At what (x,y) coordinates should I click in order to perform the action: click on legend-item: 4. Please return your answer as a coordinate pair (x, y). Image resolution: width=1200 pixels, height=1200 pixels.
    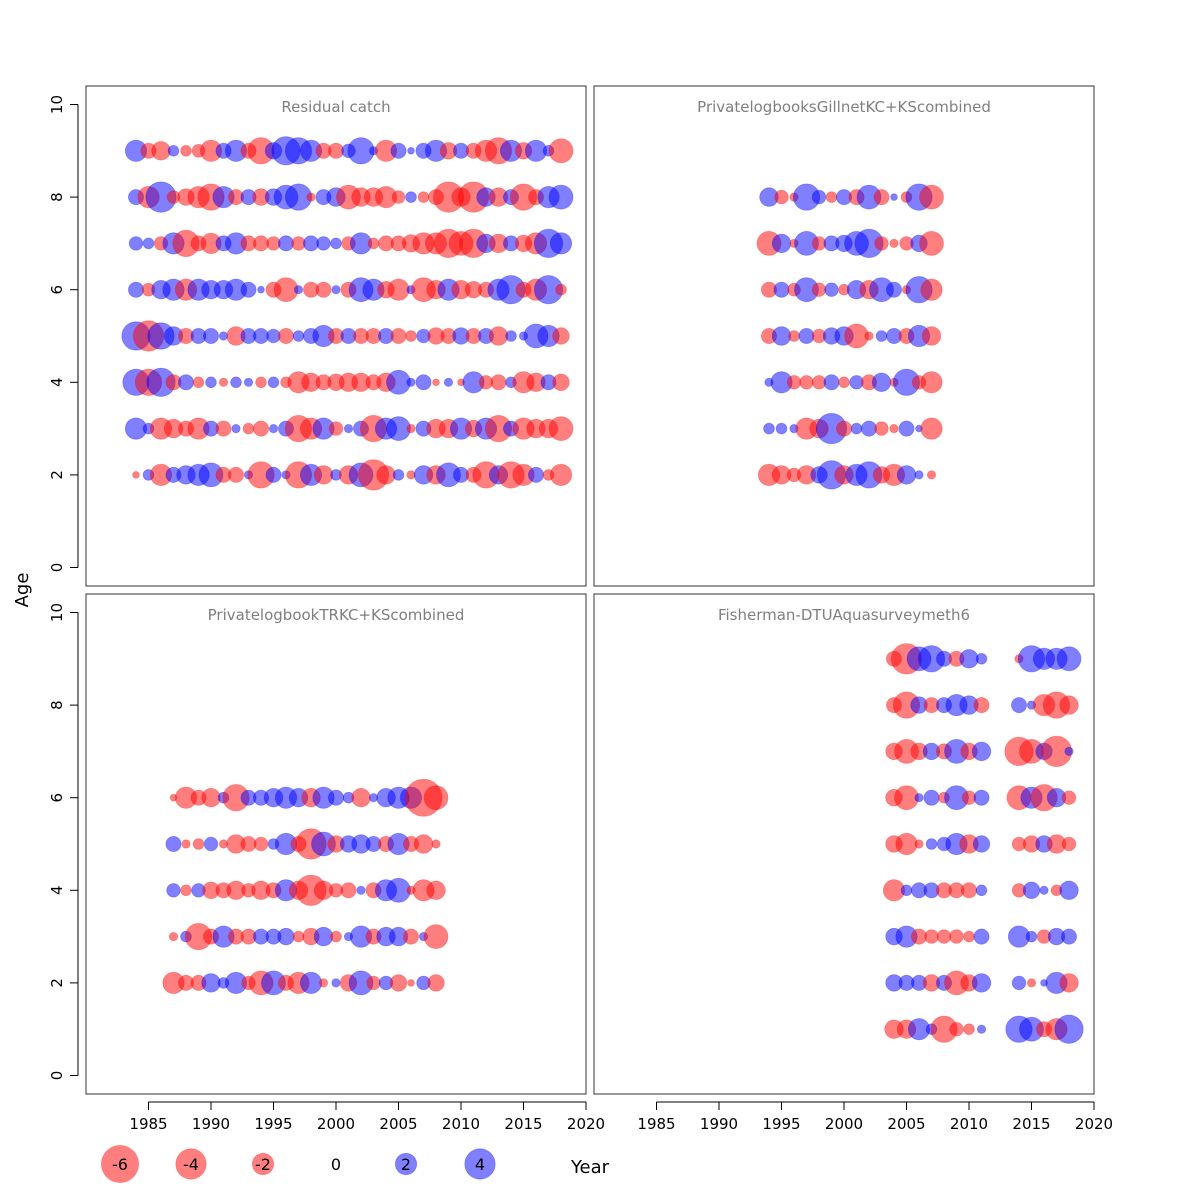
    Looking at the image, I should click on (480, 1164).